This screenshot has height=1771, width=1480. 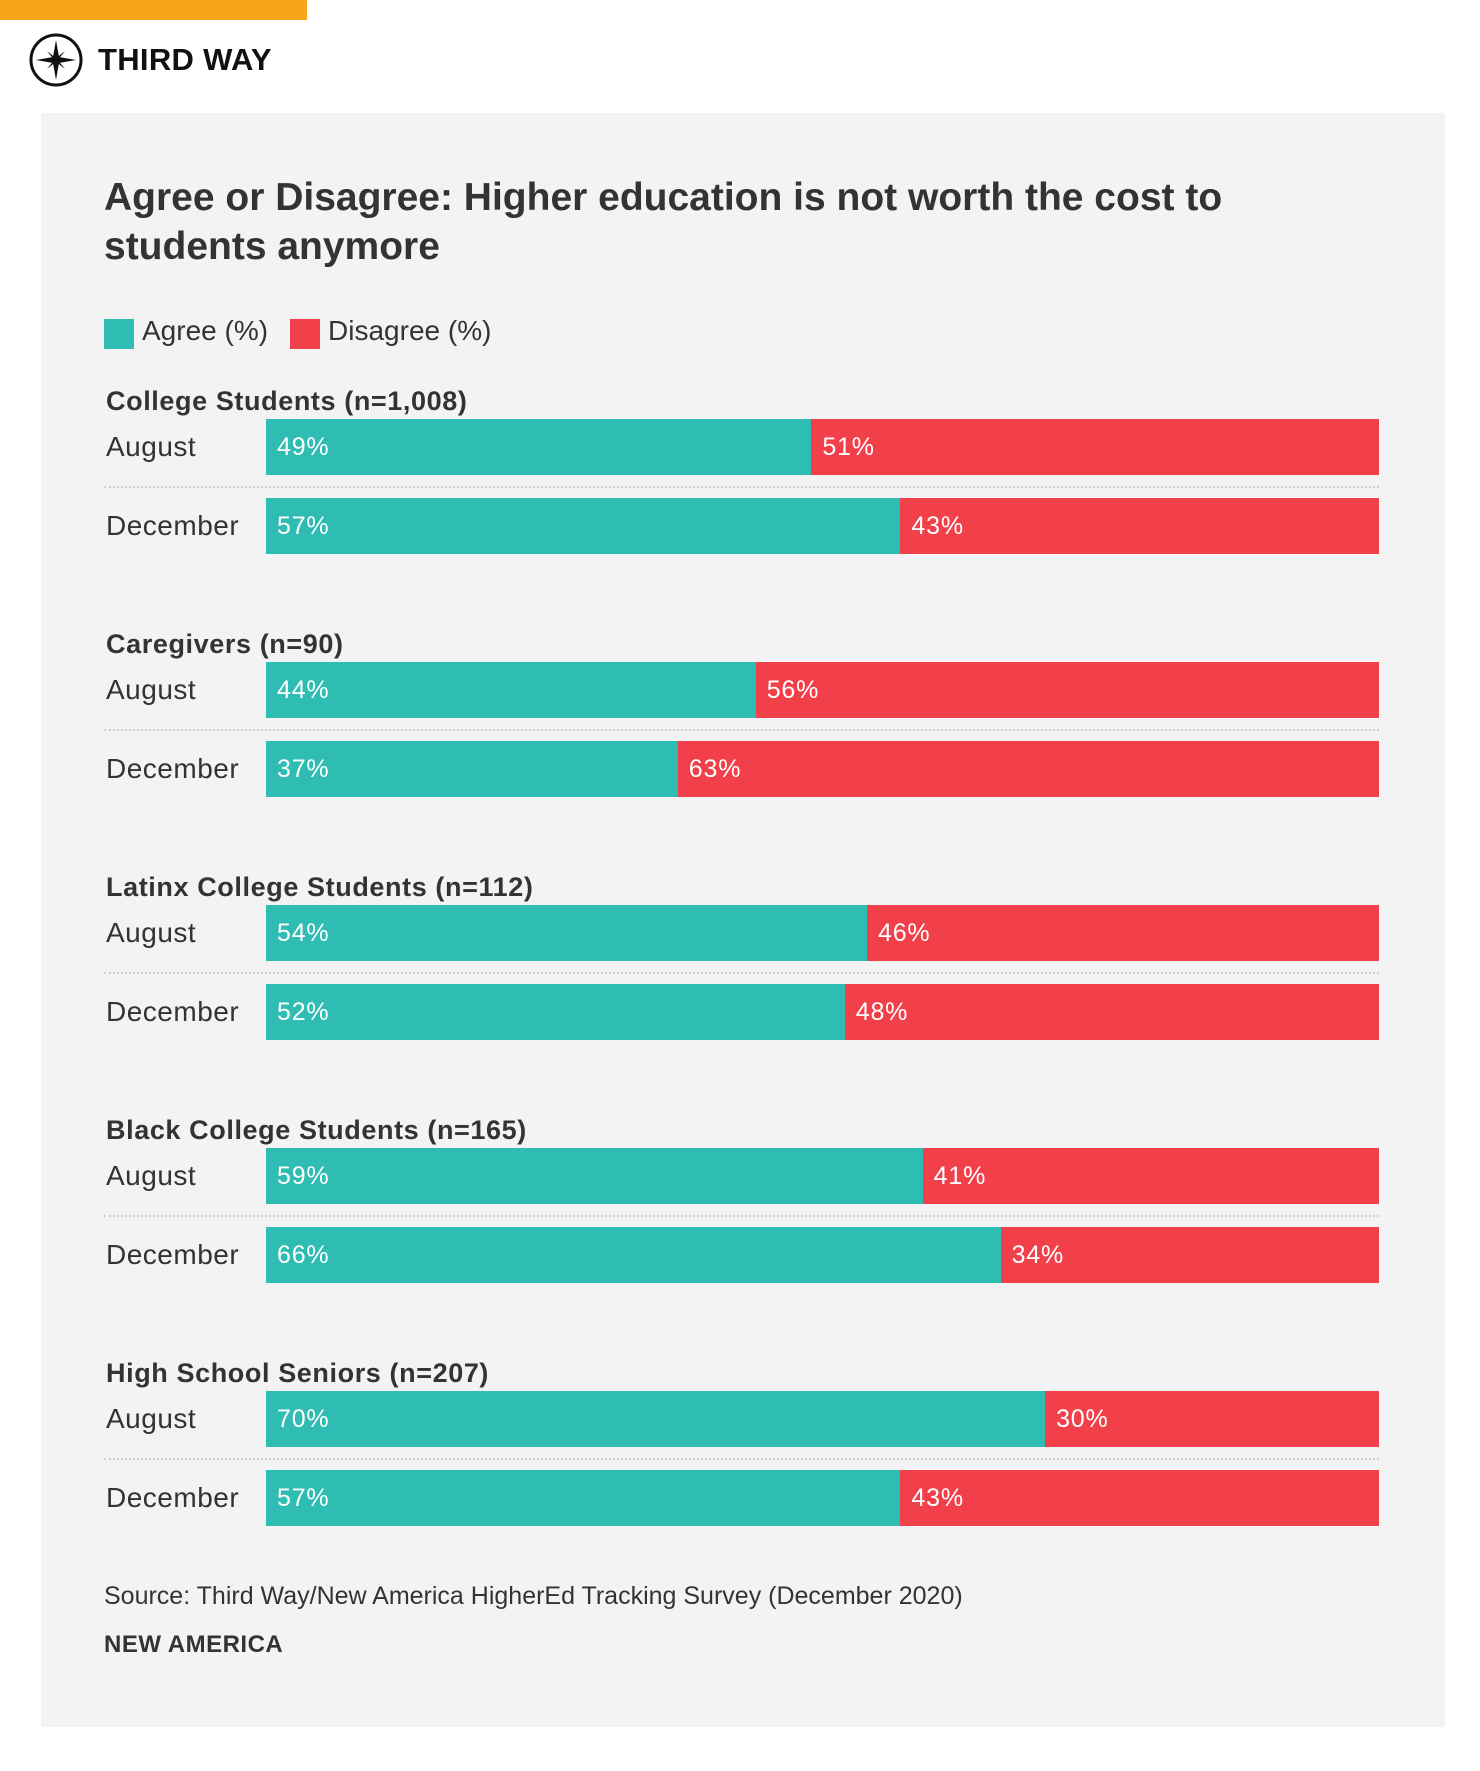 I want to click on compass-star-icon, so click(x=56, y=60).